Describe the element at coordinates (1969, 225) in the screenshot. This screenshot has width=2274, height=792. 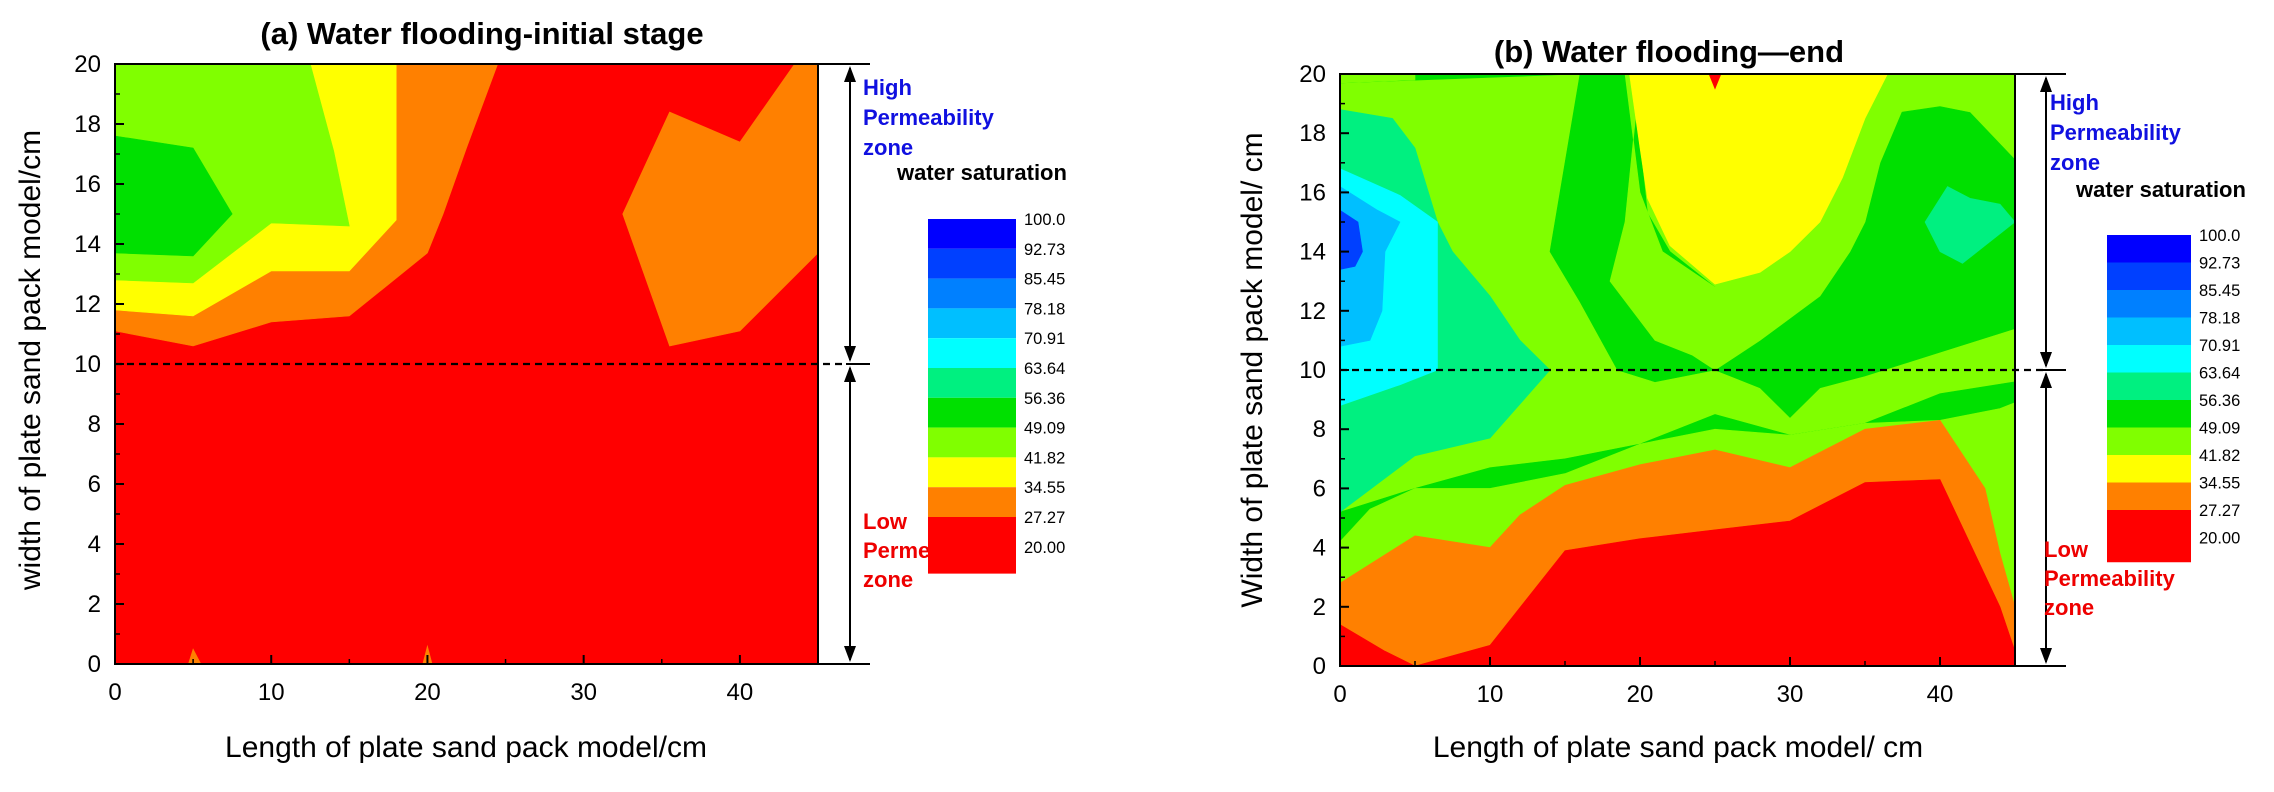
I see `panel-b-region-56.36-63.64` at that location.